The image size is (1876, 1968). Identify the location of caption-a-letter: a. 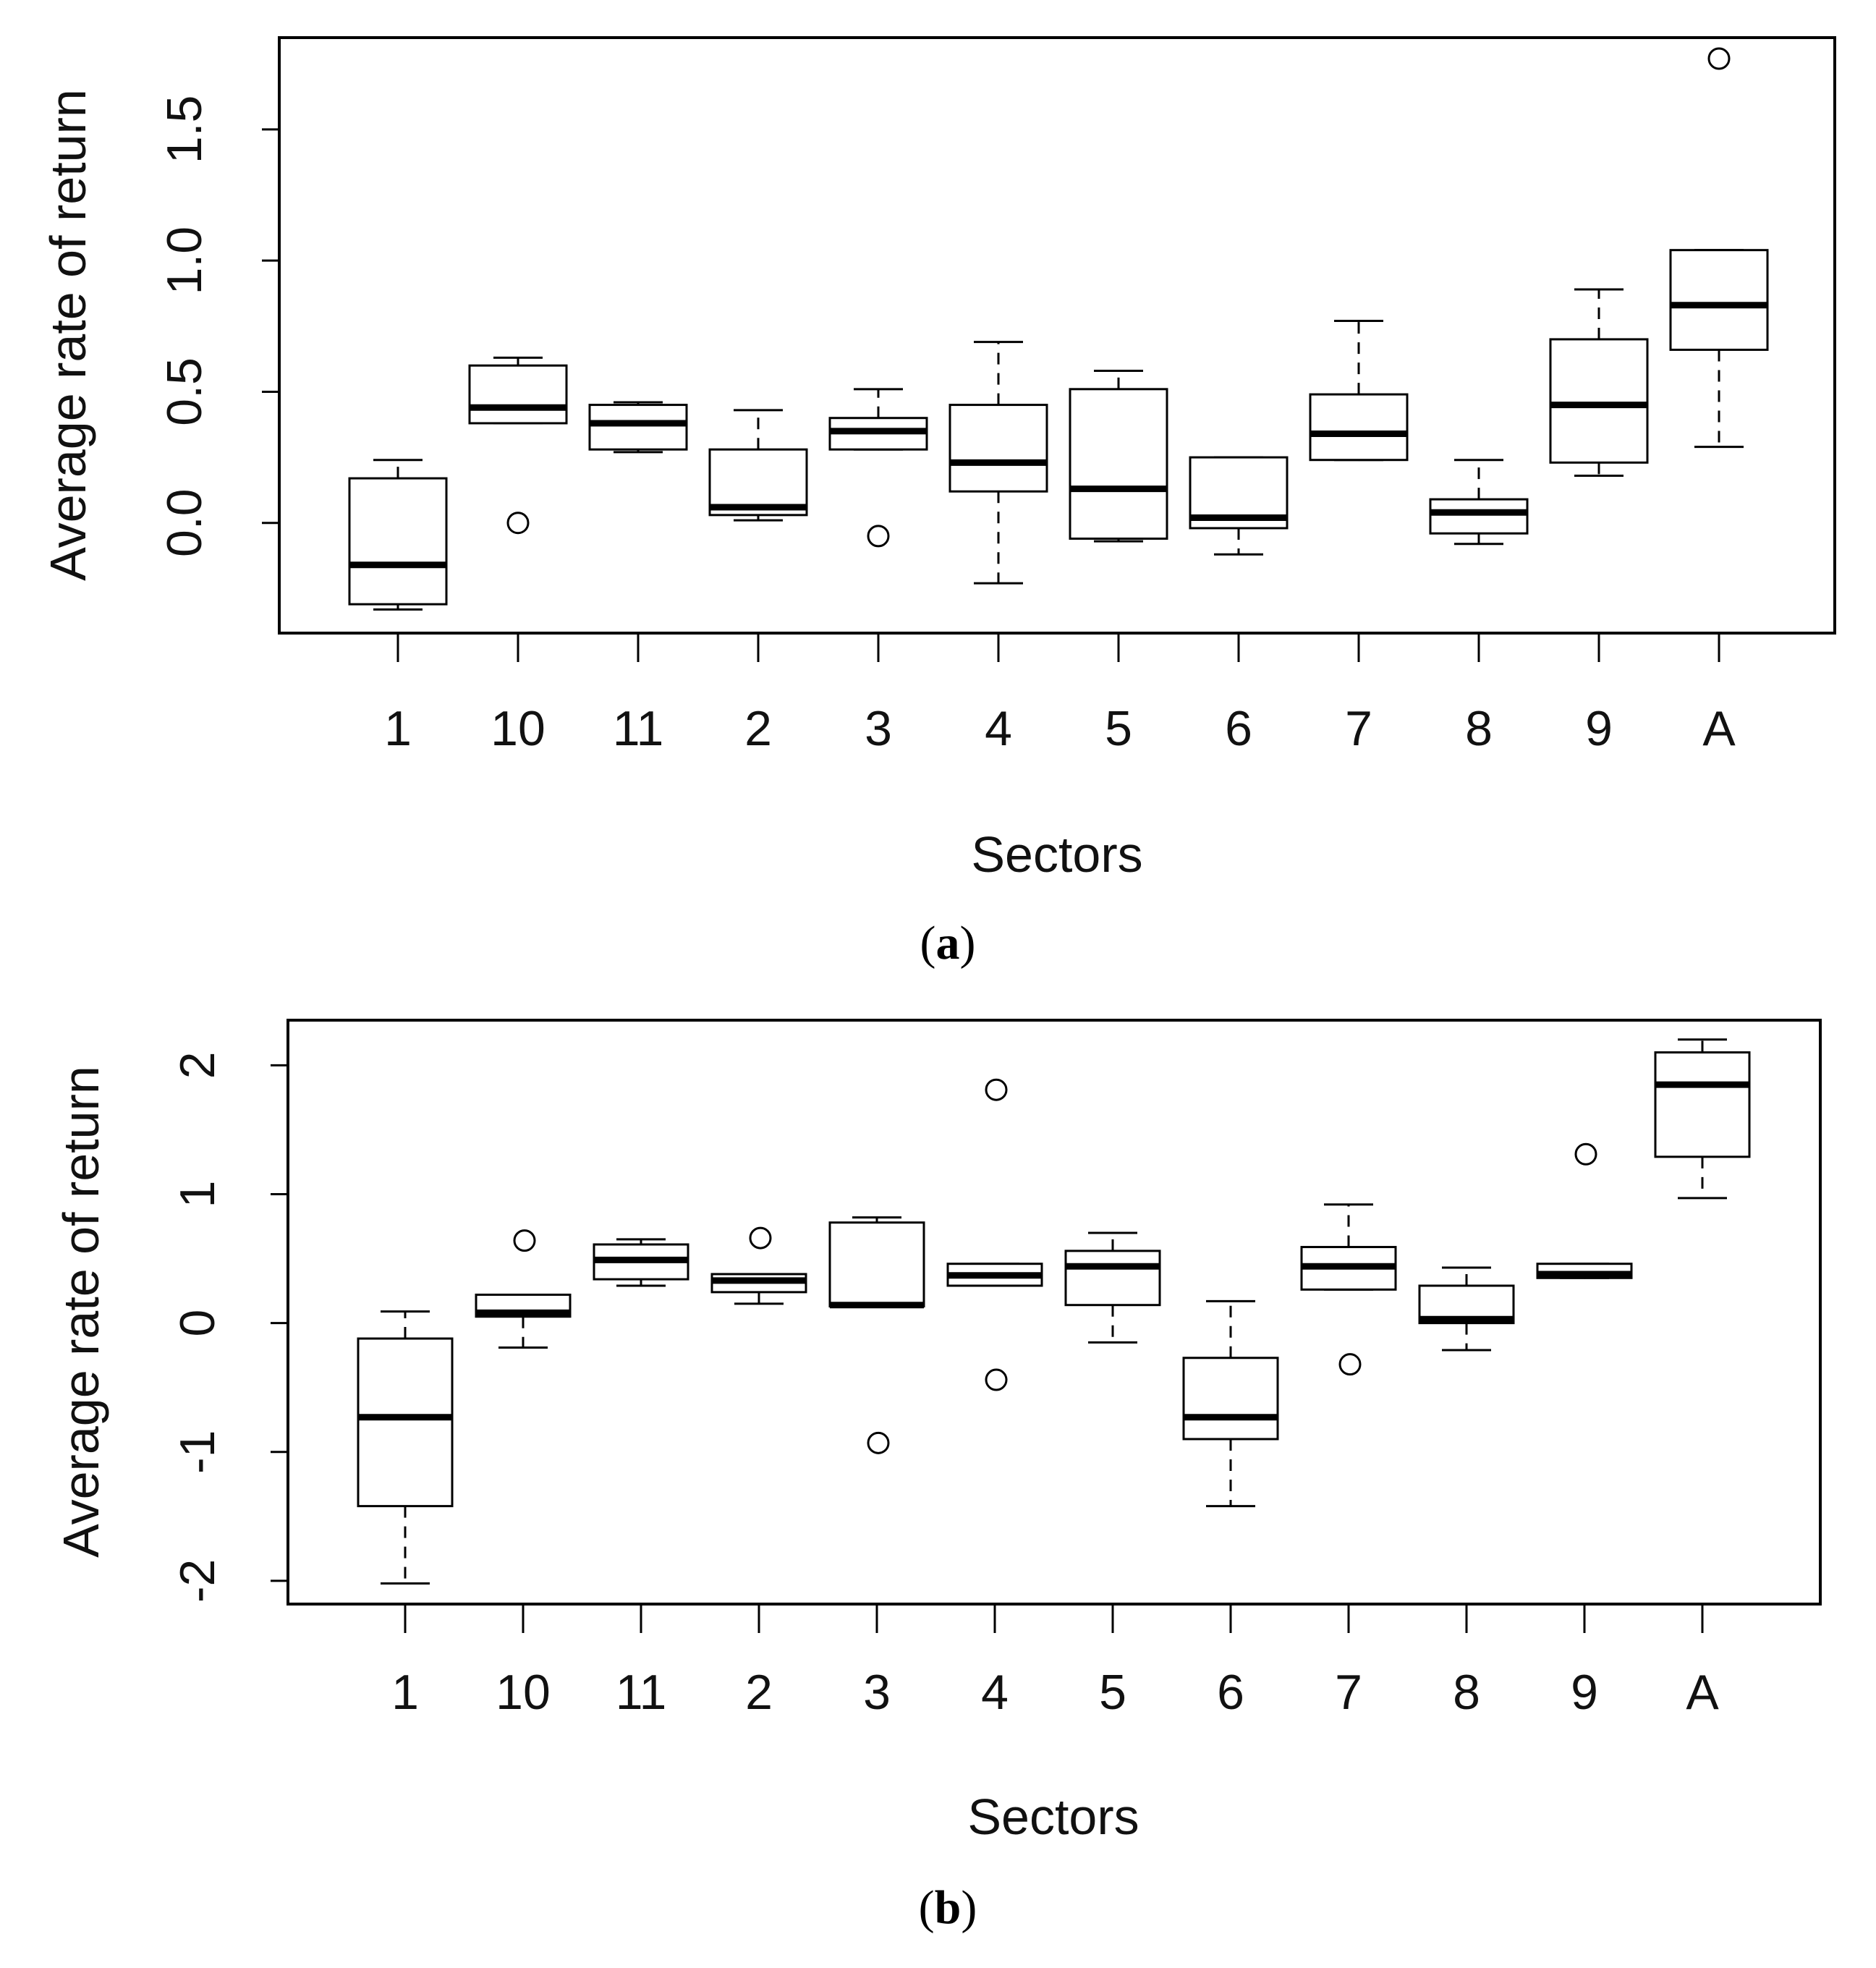
(948, 943).